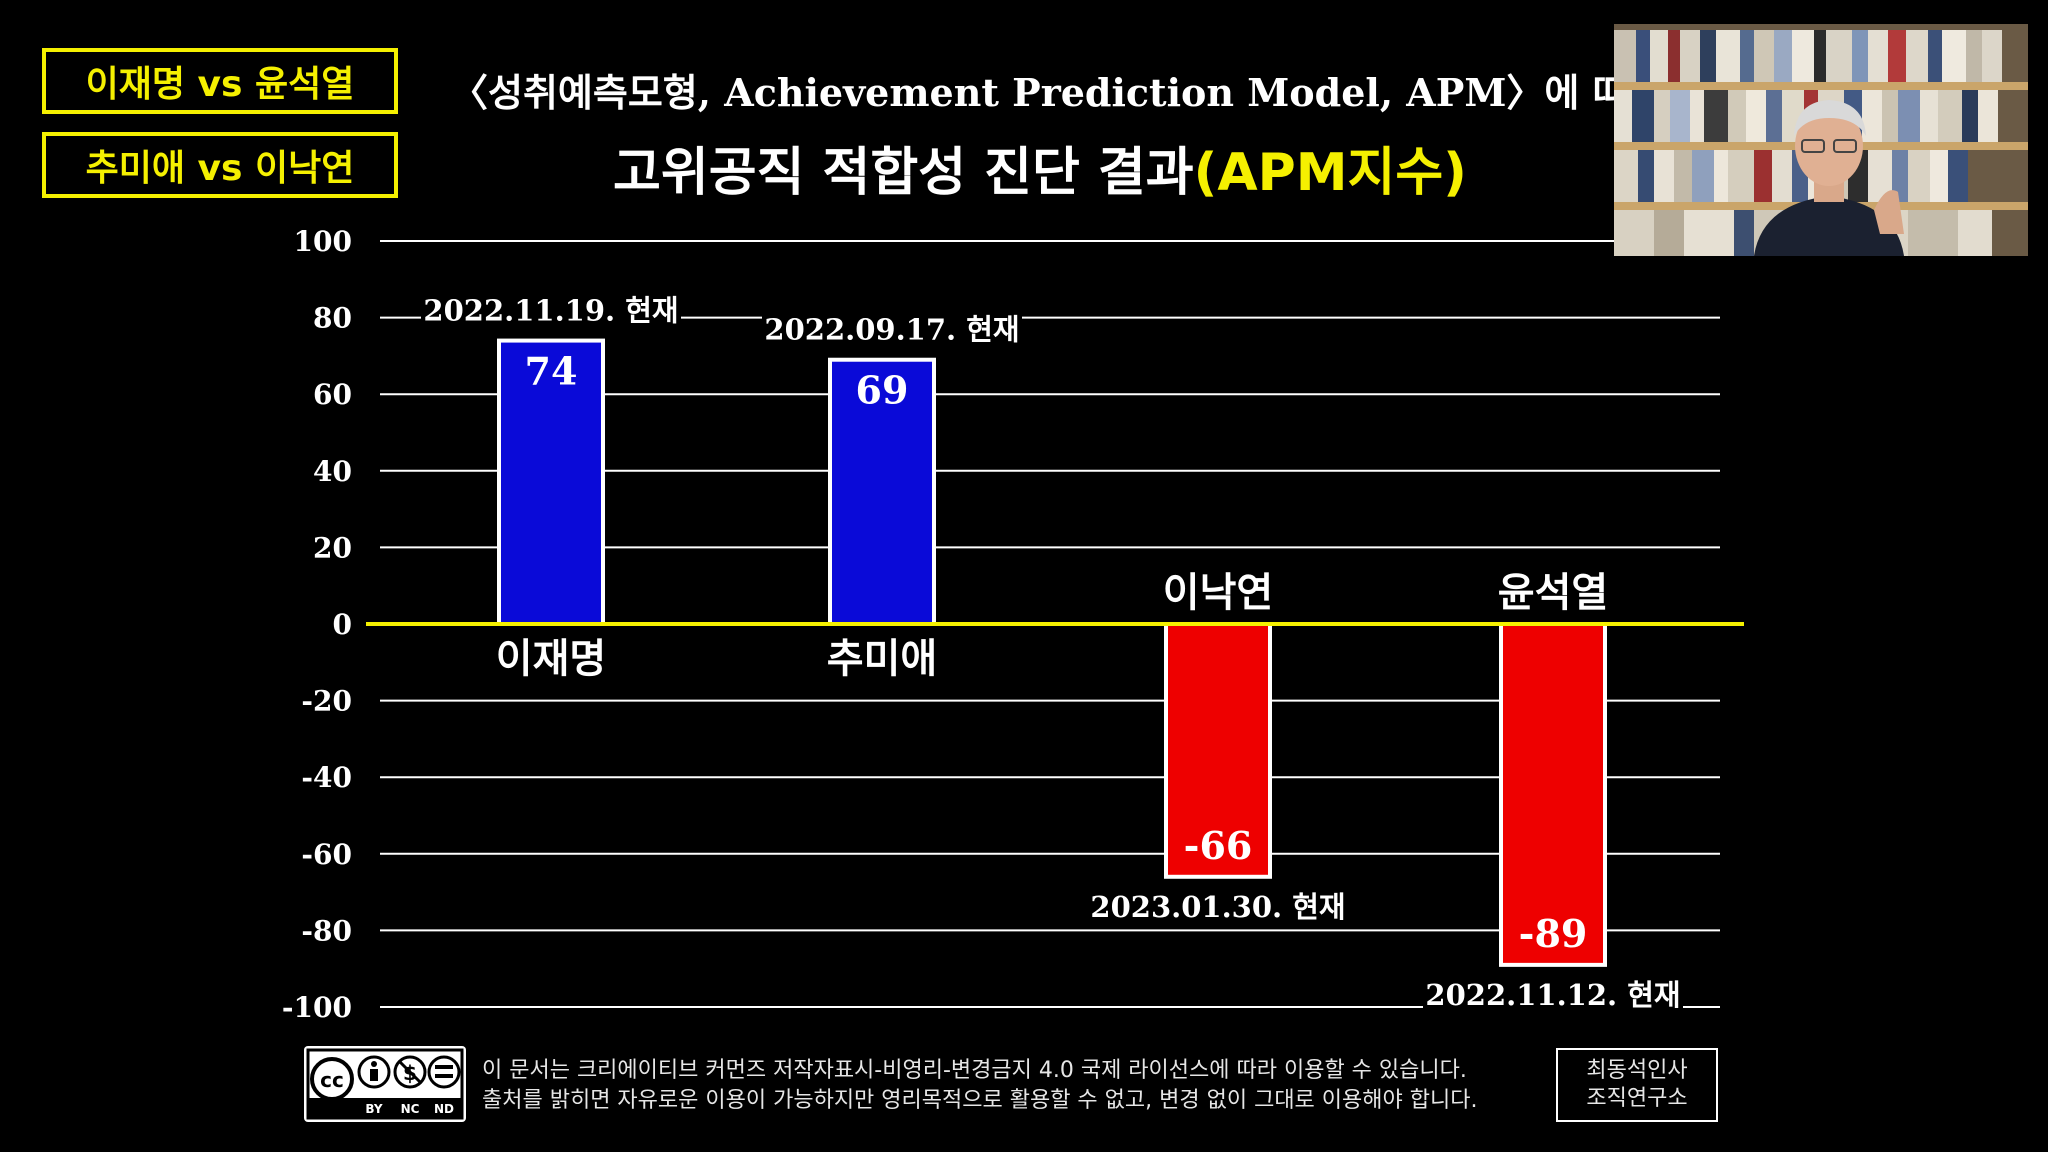 The width and height of the screenshot is (2048, 1152). I want to click on y-tick-label: 80, so click(332, 318).